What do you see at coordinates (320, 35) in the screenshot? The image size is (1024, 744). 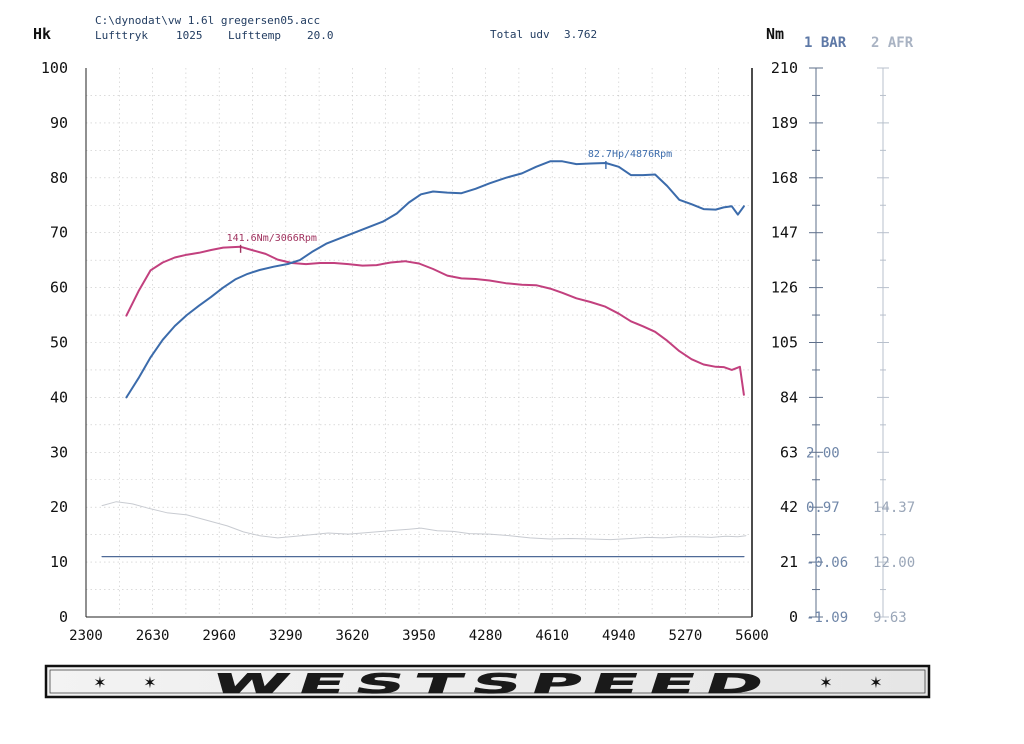 I see `temp-value: 20.0` at bounding box center [320, 35].